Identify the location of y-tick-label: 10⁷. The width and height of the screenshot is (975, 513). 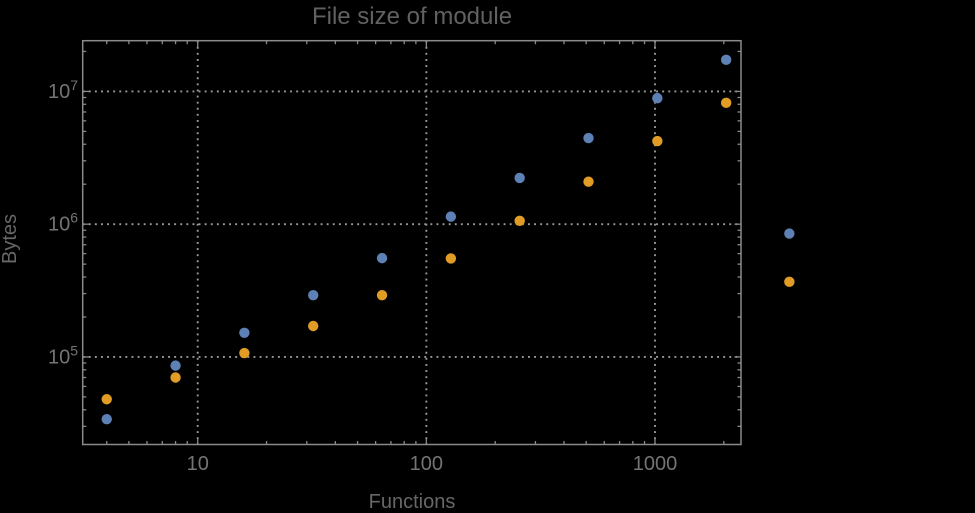
(63, 90).